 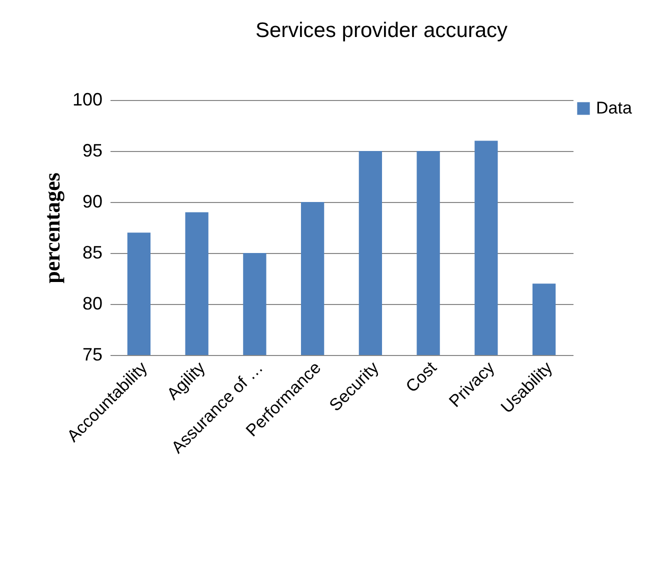 What do you see at coordinates (92, 304) in the screenshot?
I see `y-tick-label: 80` at bounding box center [92, 304].